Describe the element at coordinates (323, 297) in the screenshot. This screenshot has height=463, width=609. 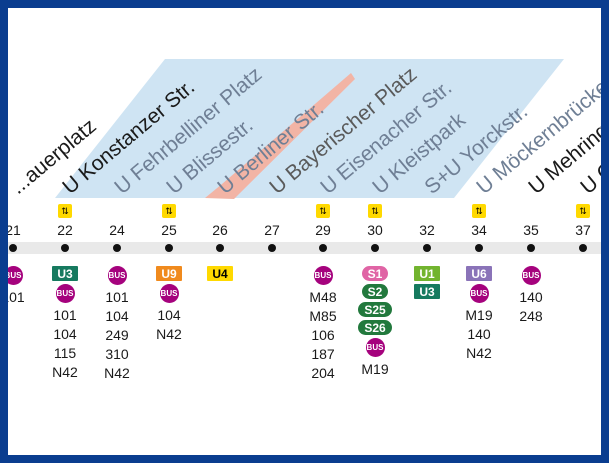
I see `bus-line: M48` at that location.